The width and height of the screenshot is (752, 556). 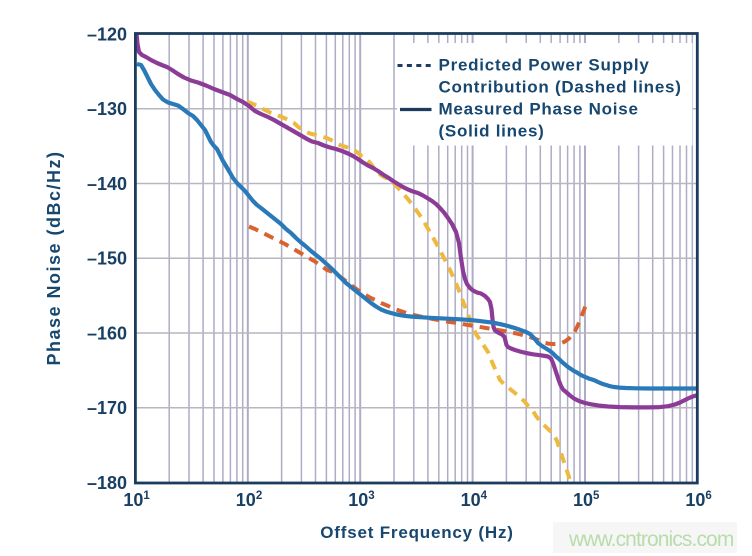 I want to click on svg-text: (Solid lines), so click(x=492, y=131).